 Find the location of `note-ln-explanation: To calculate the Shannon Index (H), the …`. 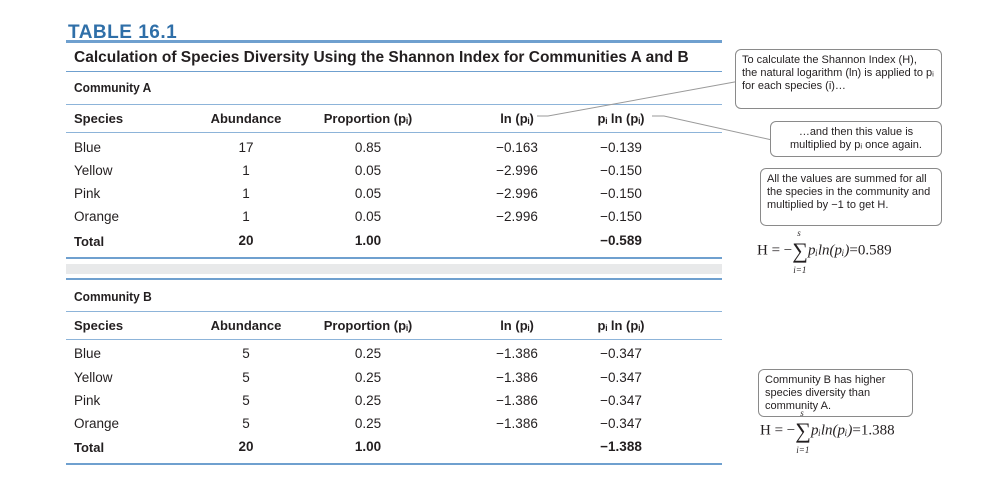

note-ln-explanation: To calculate the Shannon Index (H), the … is located at coordinates (838, 79).